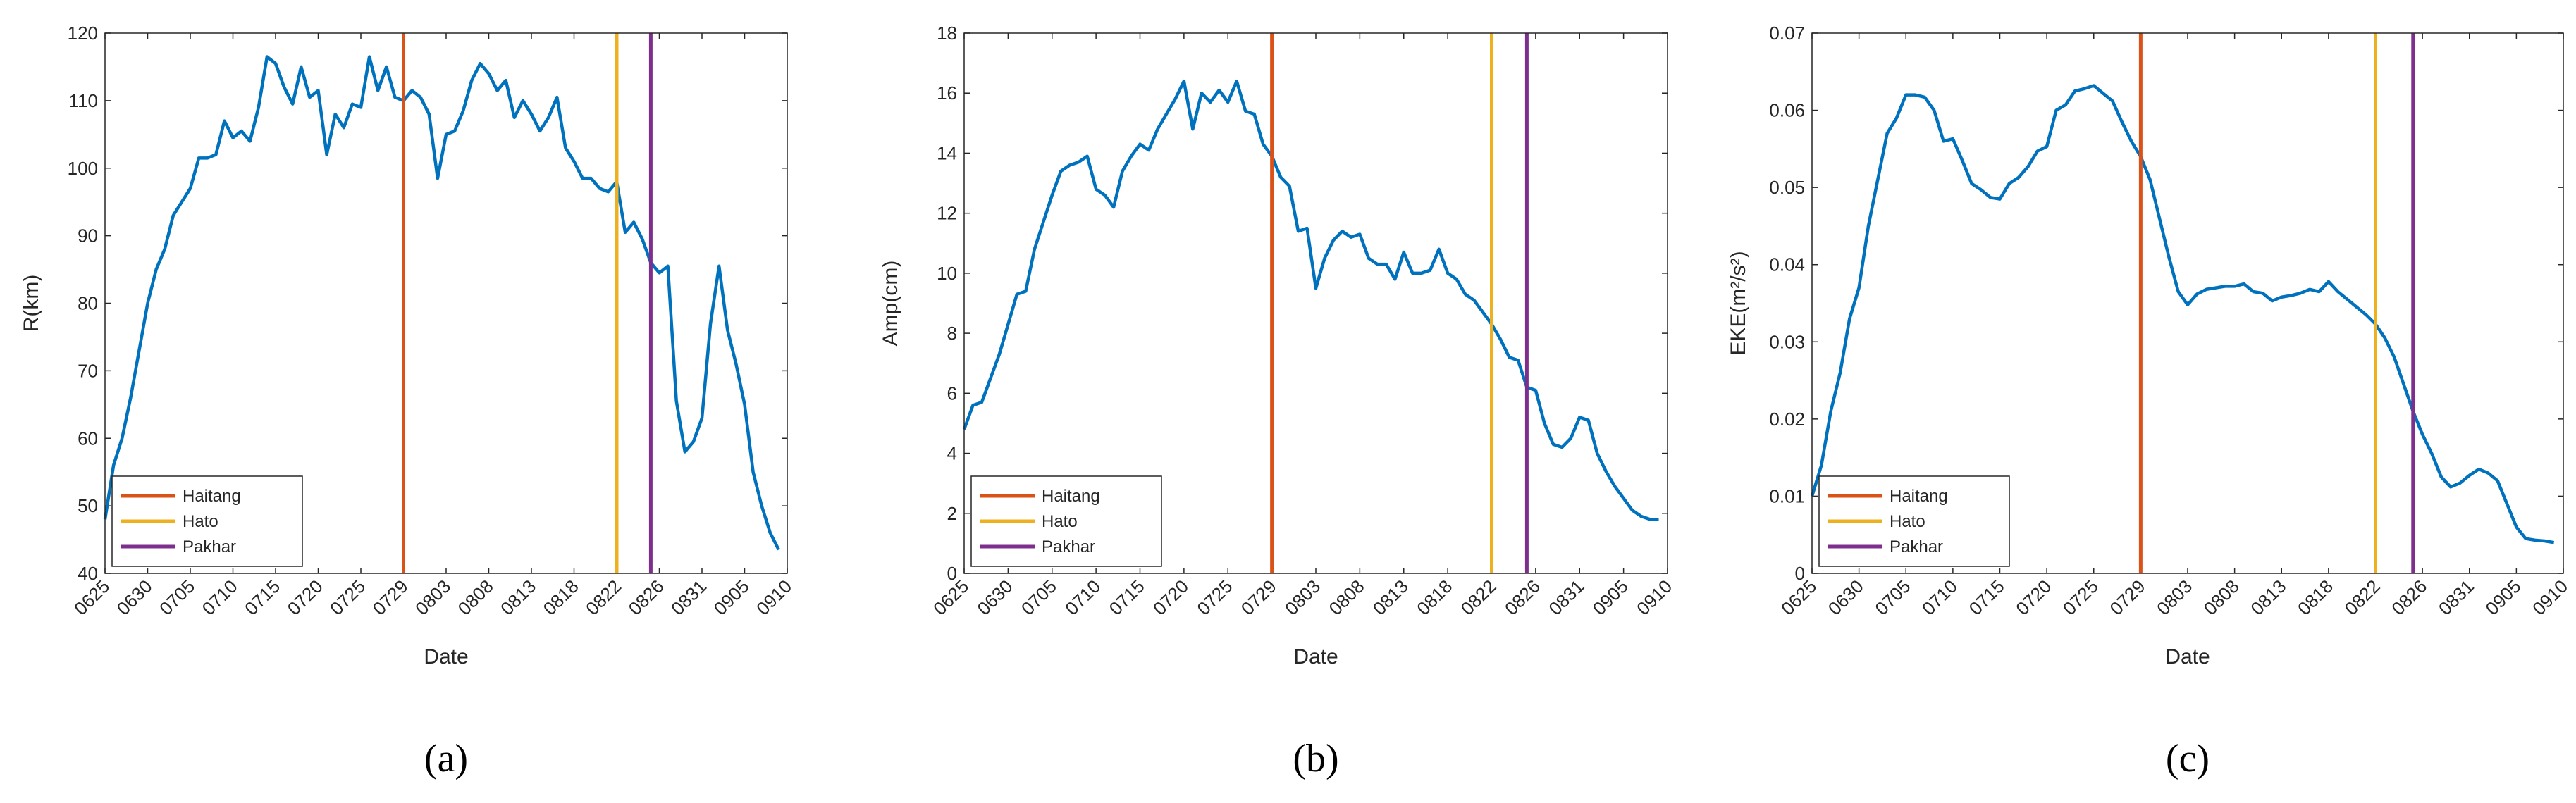 The image size is (2576, 803). Describe the element at coordinates (32, 303) in the screenshot. I see `y-axis-label: R(km)` at that location.